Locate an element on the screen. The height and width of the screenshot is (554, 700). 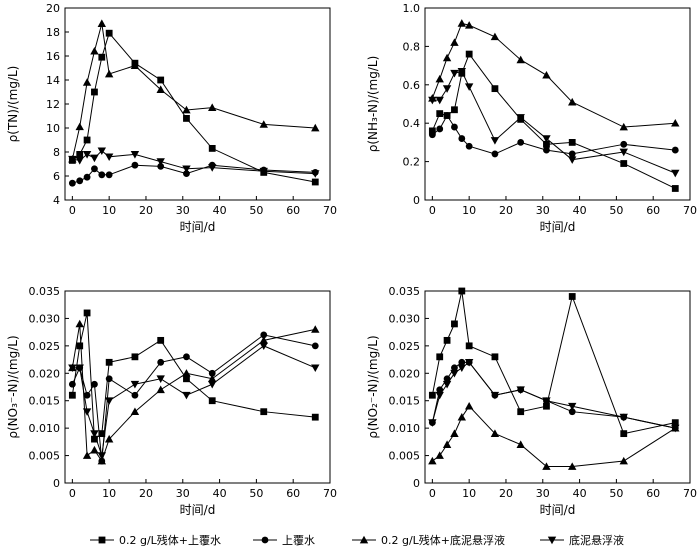
x-tick-label-no2n: 70 is located at coordinates (690, 493).